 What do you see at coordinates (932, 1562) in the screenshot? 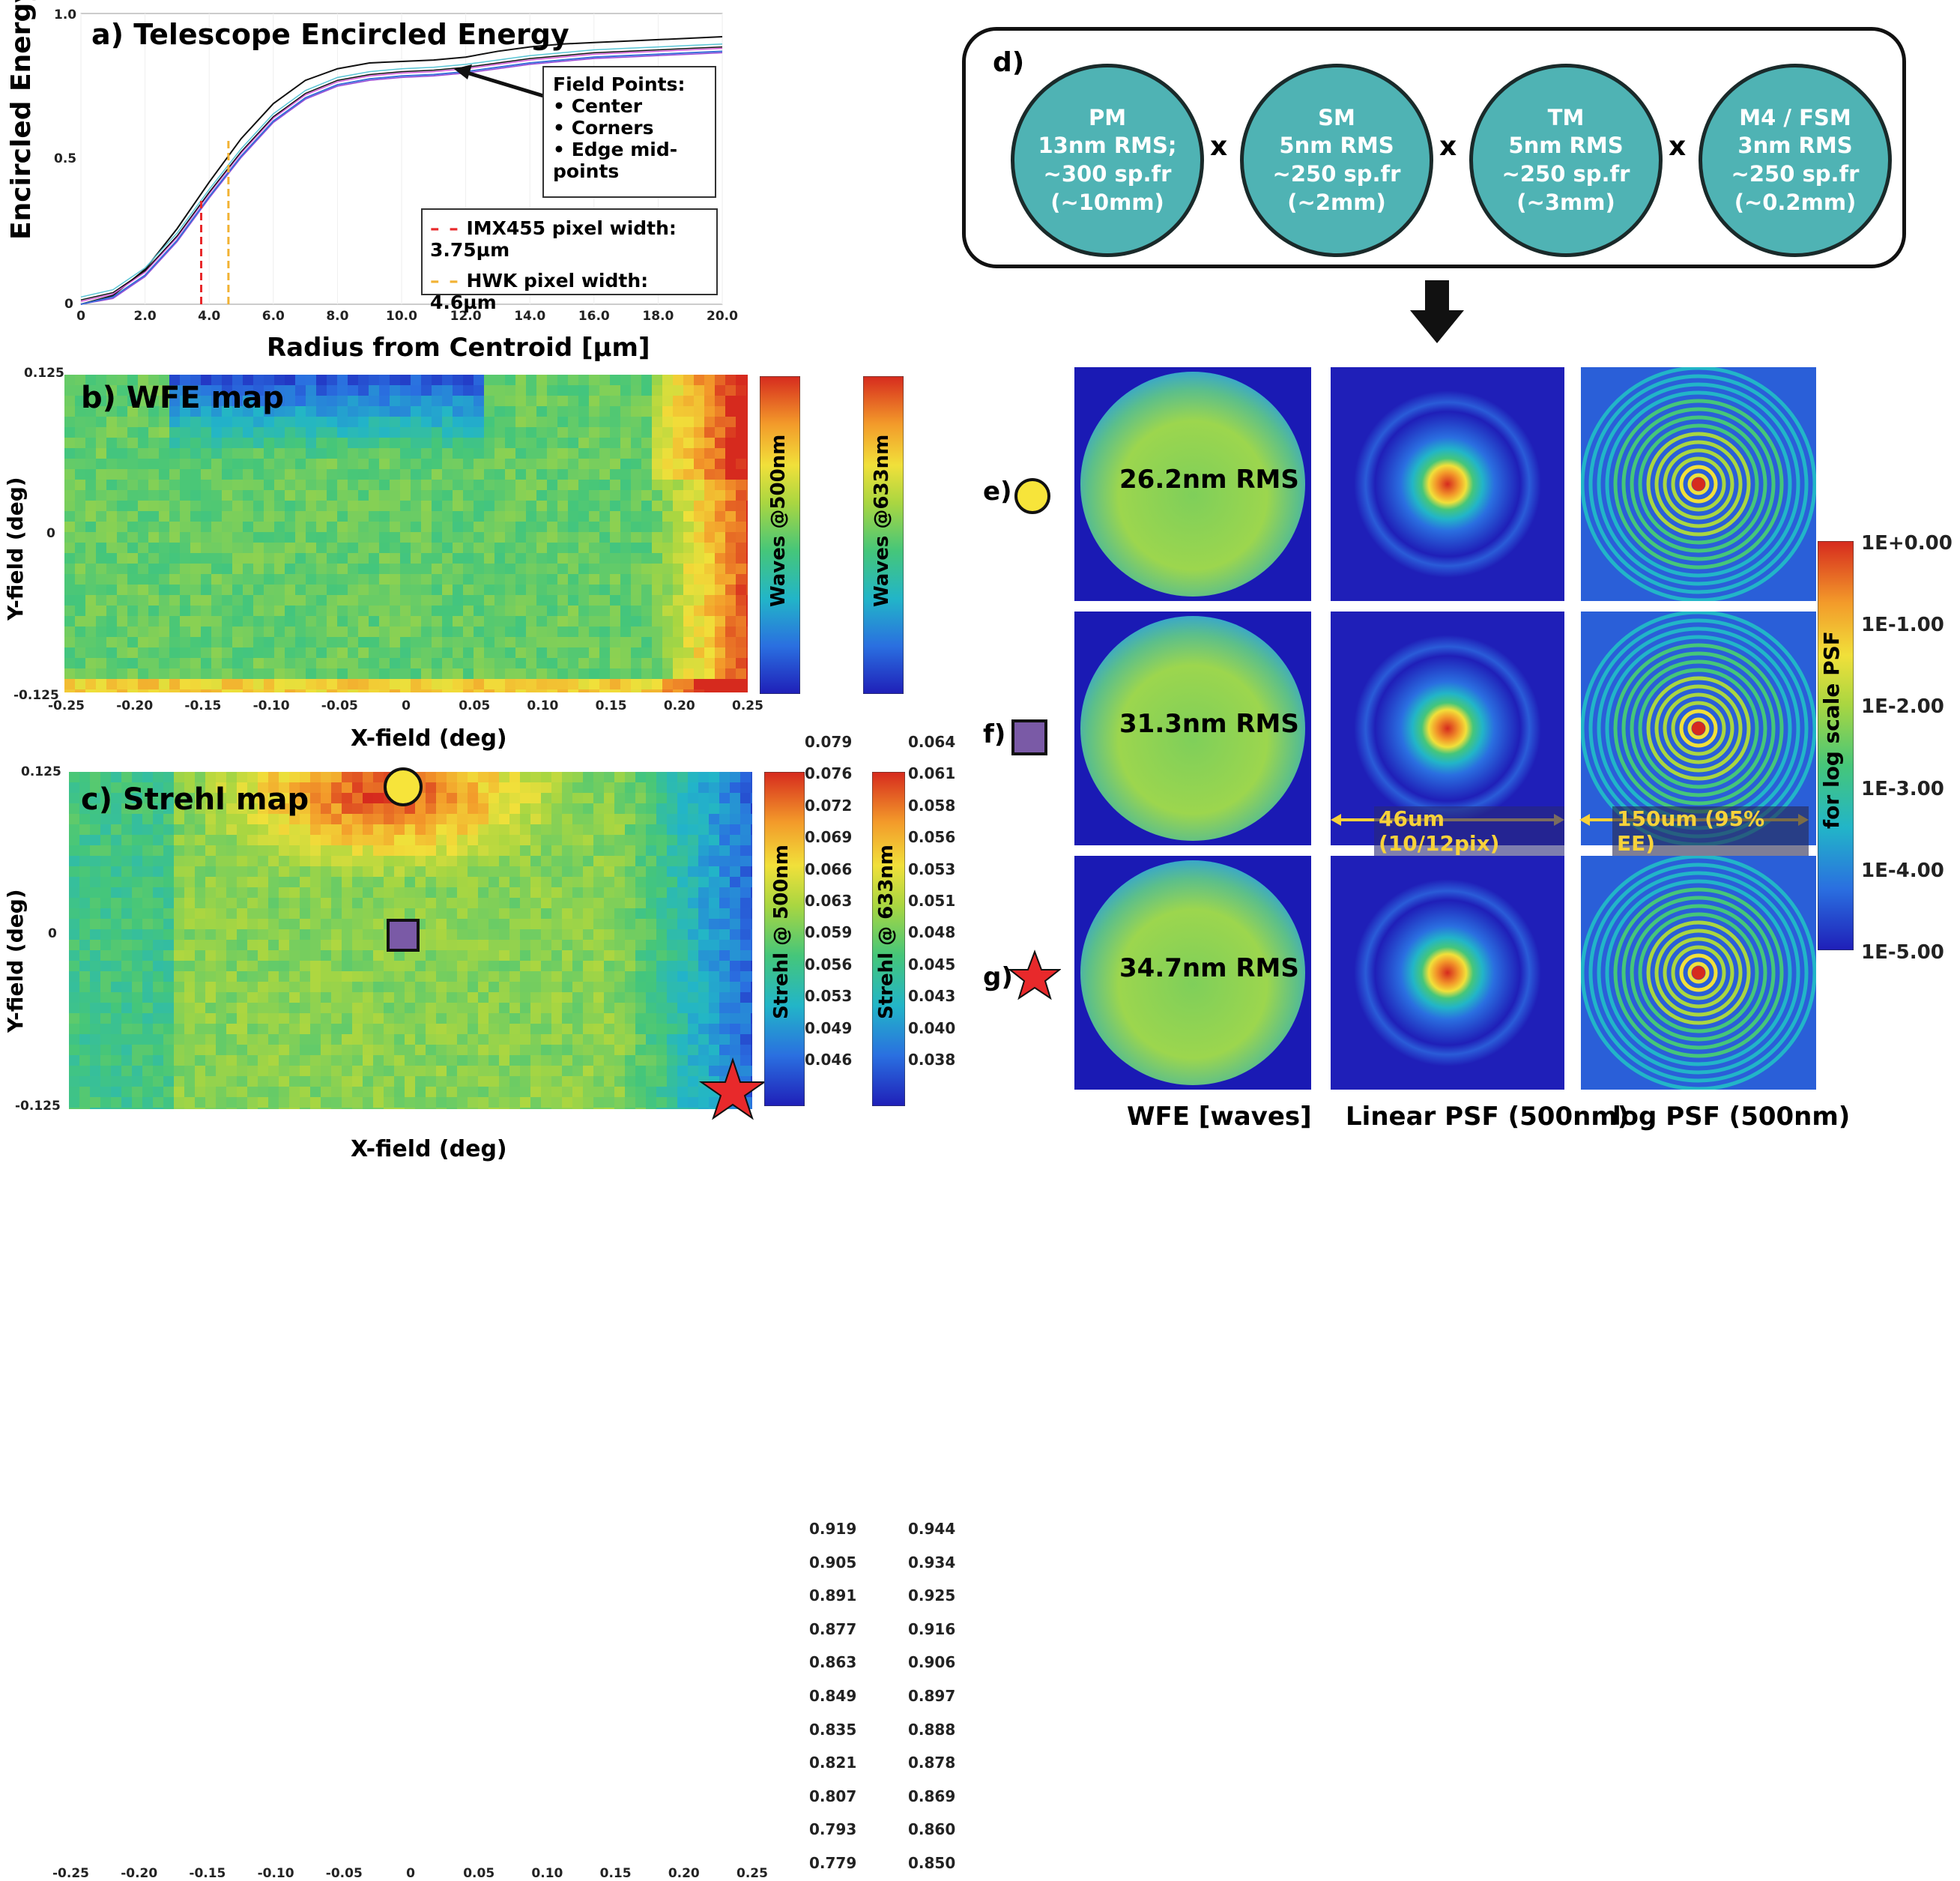
I see `strehl-cbar-633-tick: 0.934` at bounding box center [932, 1562].